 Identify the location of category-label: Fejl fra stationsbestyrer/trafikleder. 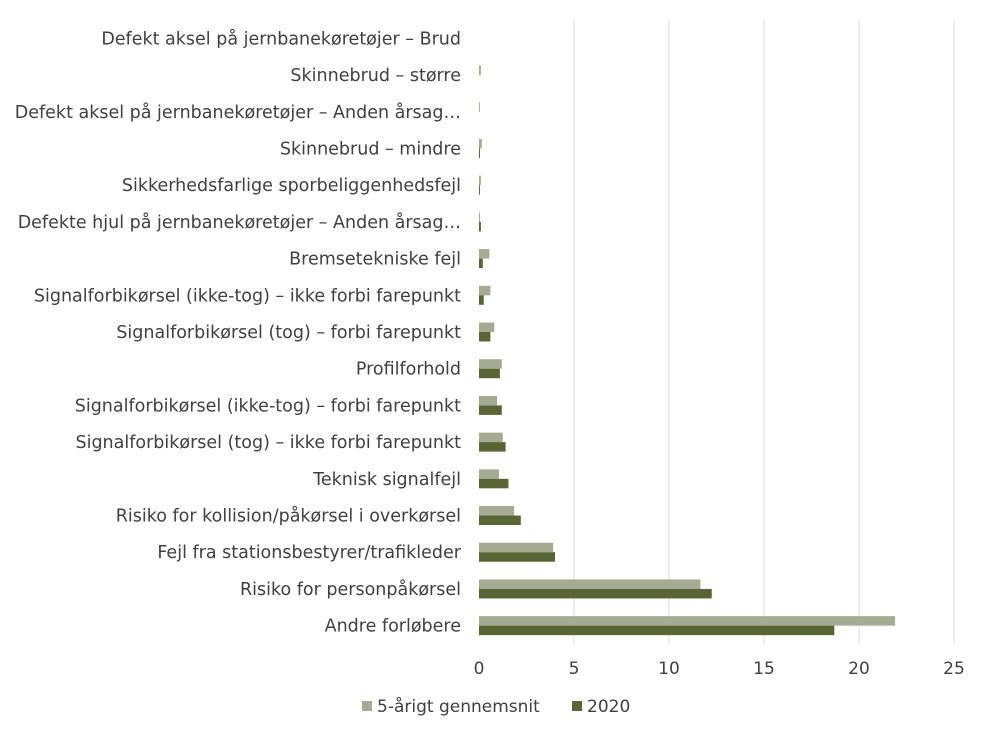
(309, 553).